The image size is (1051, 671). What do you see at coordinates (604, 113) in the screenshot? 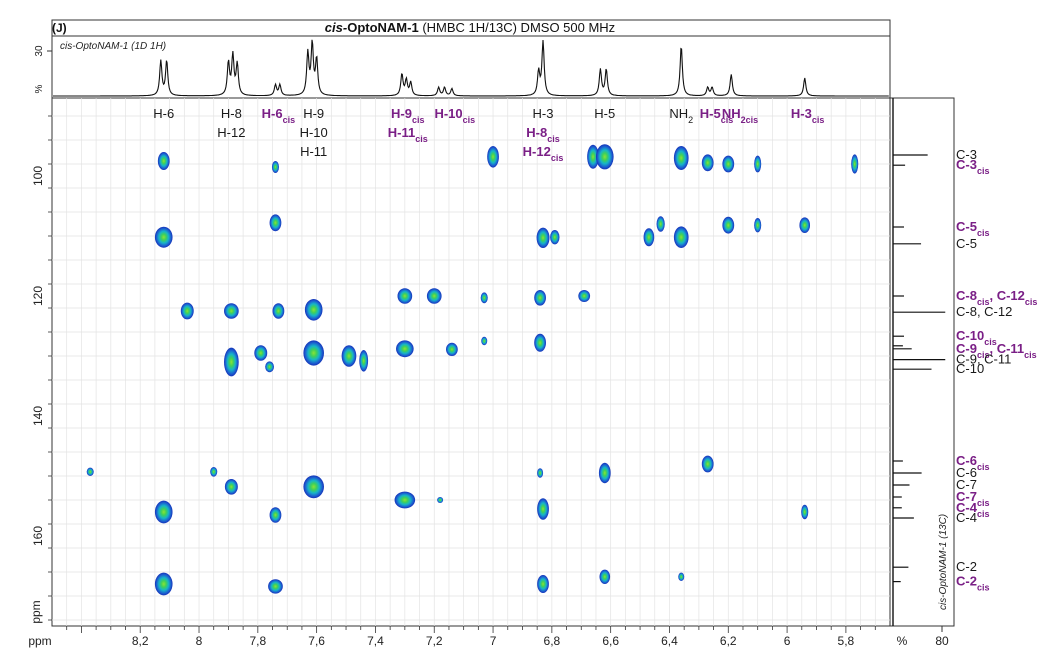
I see `proton-label: H-5` at bounding box center [604, 113].